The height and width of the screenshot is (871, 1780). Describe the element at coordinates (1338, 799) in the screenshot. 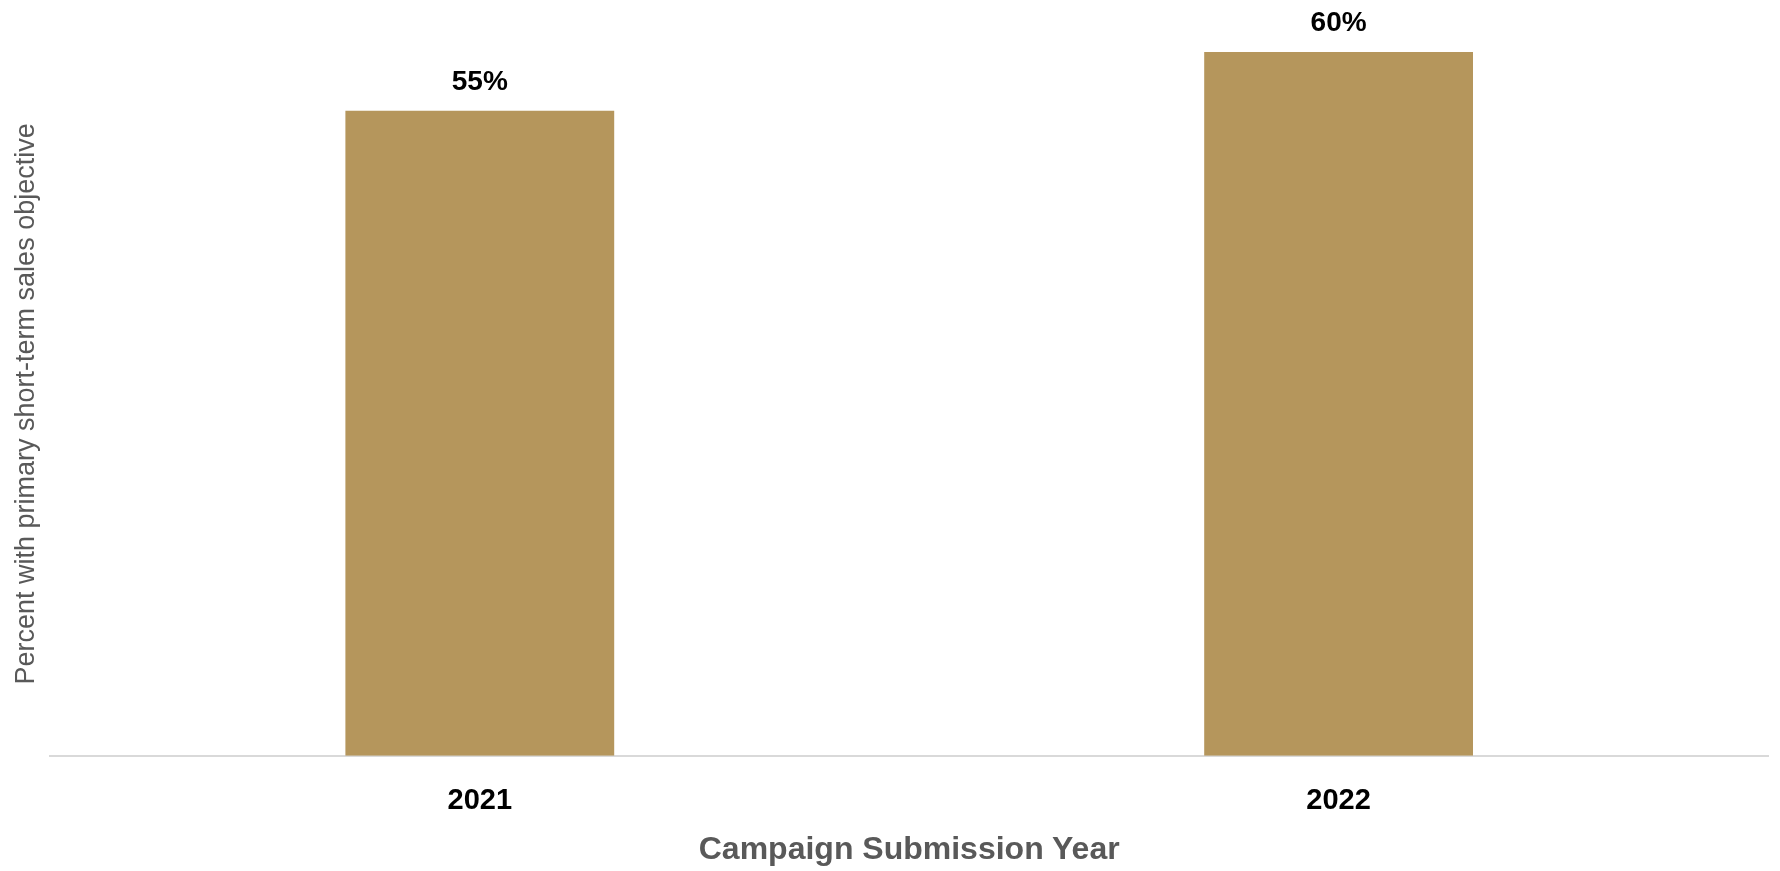

I see `x-tick-label: 2022` at that location.